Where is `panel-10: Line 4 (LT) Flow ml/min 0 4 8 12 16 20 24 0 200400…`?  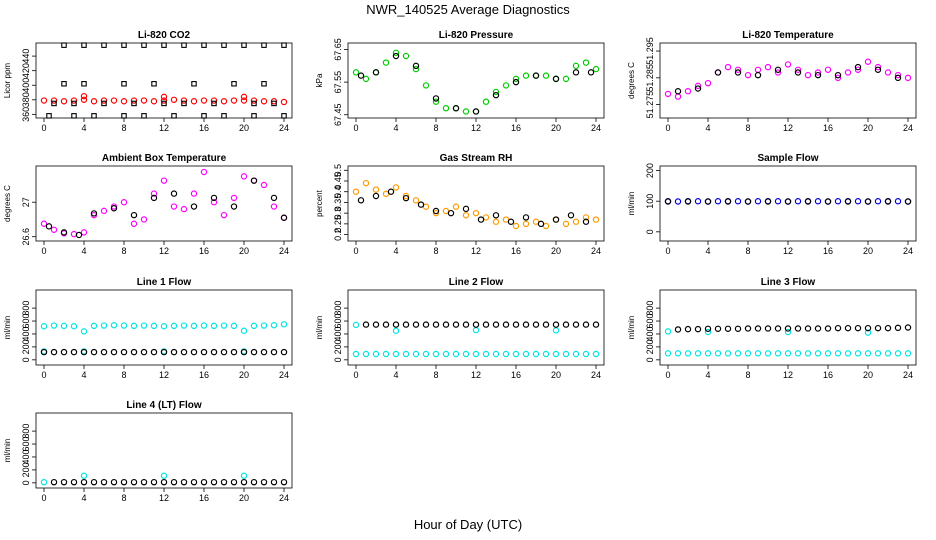
panel-10: Line 4 (LT) Flow ml/min 0 4 8 12 16 20 24 0 200400… is located at coordinates (148, 451).